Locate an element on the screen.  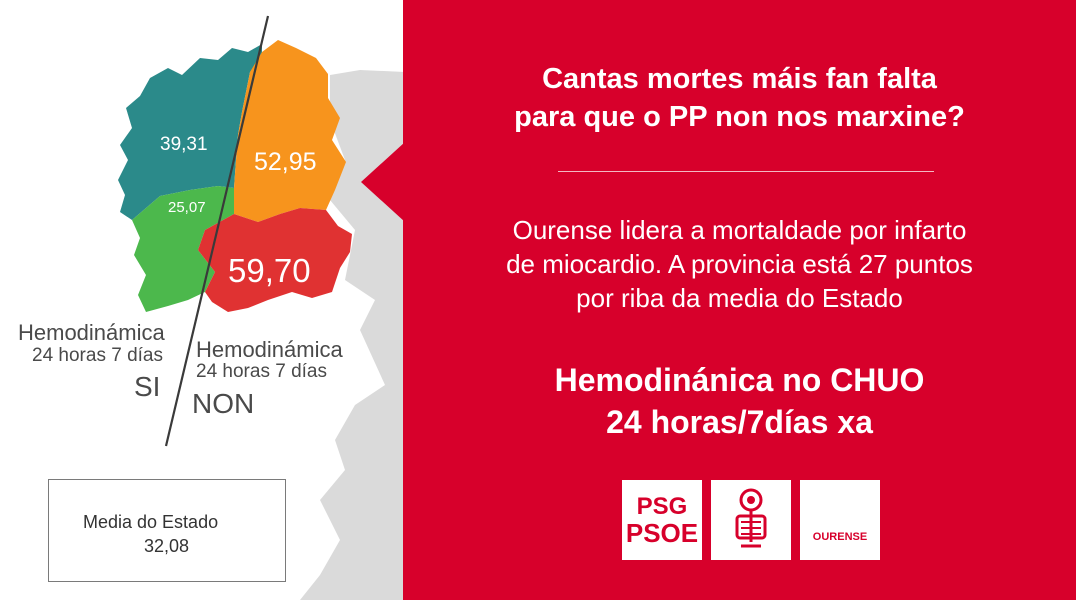
label-non-answer: NON is located at coordinates (223, 403).